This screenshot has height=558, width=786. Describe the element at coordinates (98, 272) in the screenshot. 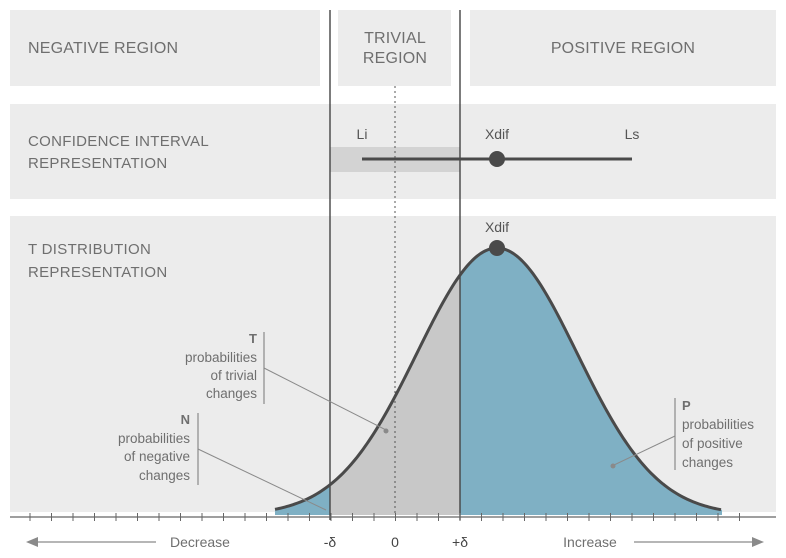

I see `td-label-line2: REPRESENTATION` at that location.